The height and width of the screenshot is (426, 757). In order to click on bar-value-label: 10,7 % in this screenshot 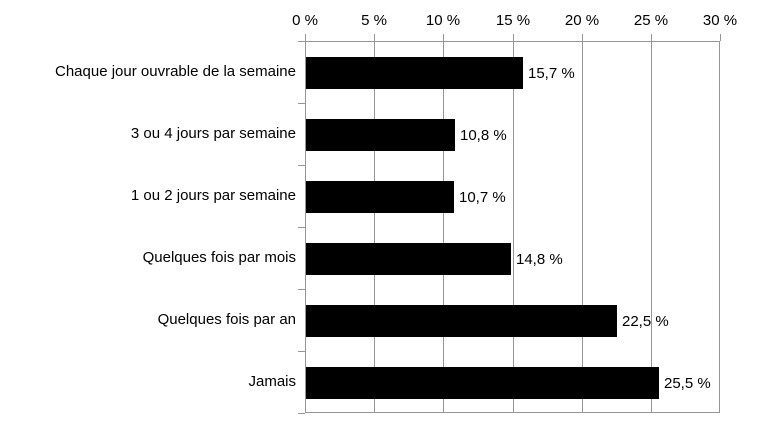, I will do `click(482, 197)`.